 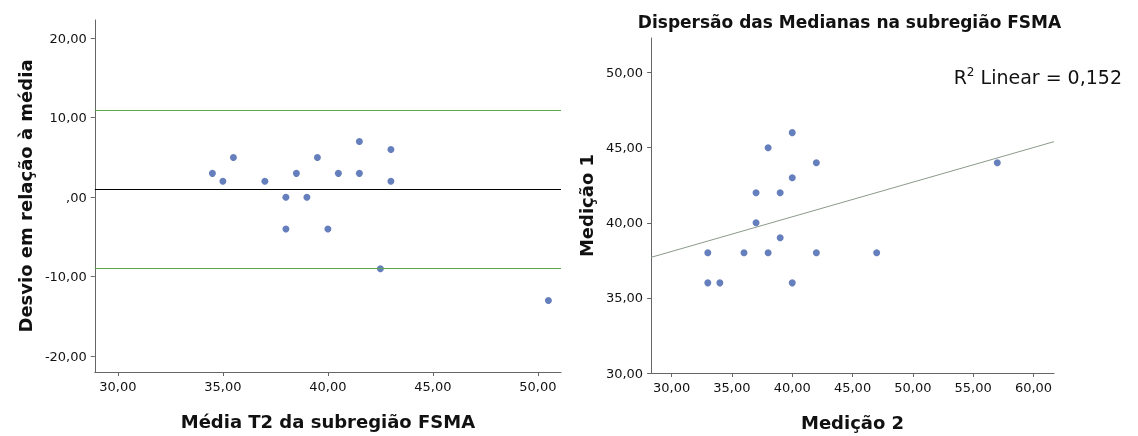 What do you see at coordinates (65, 277) in the screenshot?
I see `y-tick-label: -10,00` at bounding box center [65, 277].